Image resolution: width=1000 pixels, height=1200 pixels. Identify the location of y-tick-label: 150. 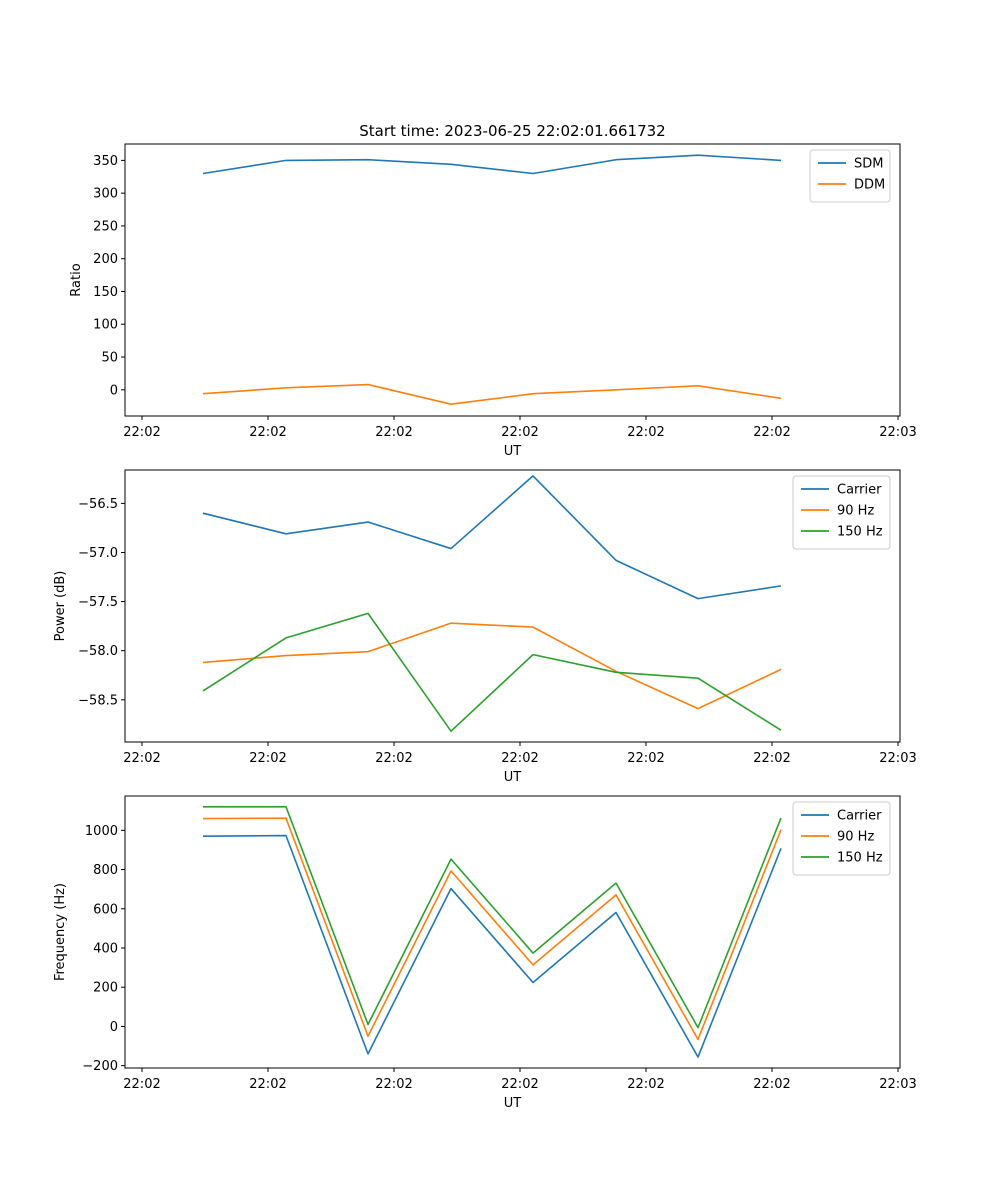
(105, 292).